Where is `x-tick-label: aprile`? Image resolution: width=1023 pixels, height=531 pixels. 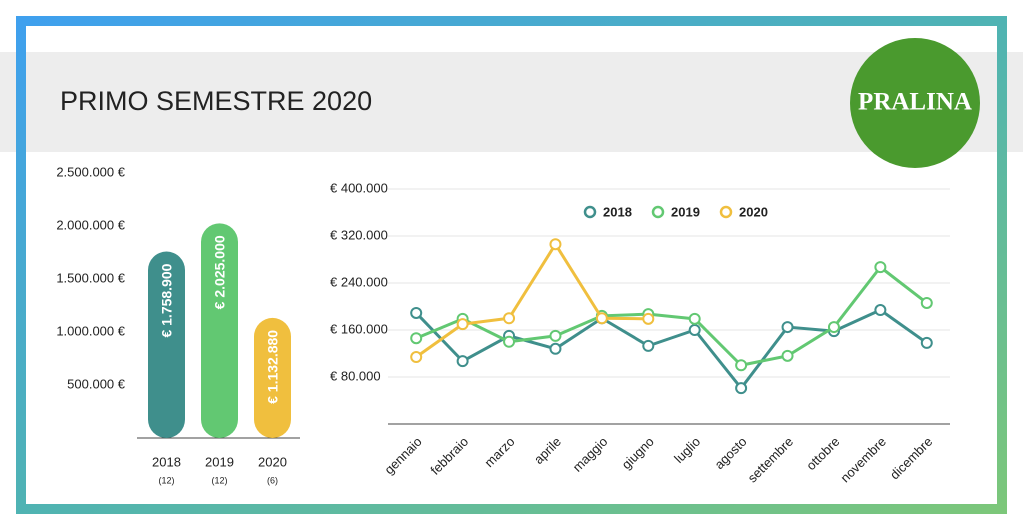
x-tick-label: aprile is located at coordinates (547, 450).